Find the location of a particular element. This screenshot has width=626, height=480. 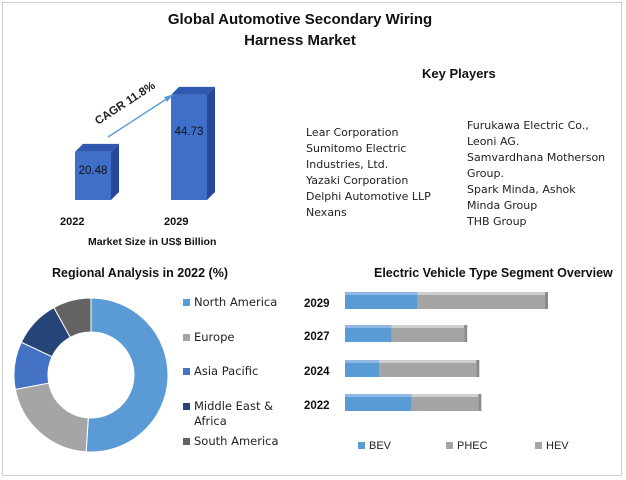

donut-slices is located at coordinates (91, 375).